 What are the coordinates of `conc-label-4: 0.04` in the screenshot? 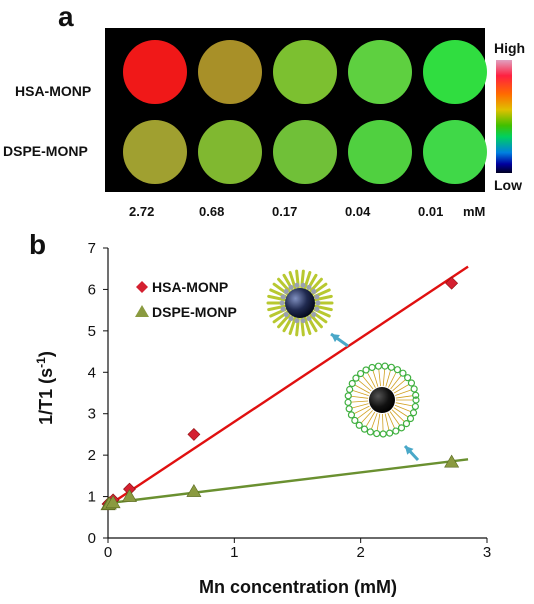 It's located at (358, 211).